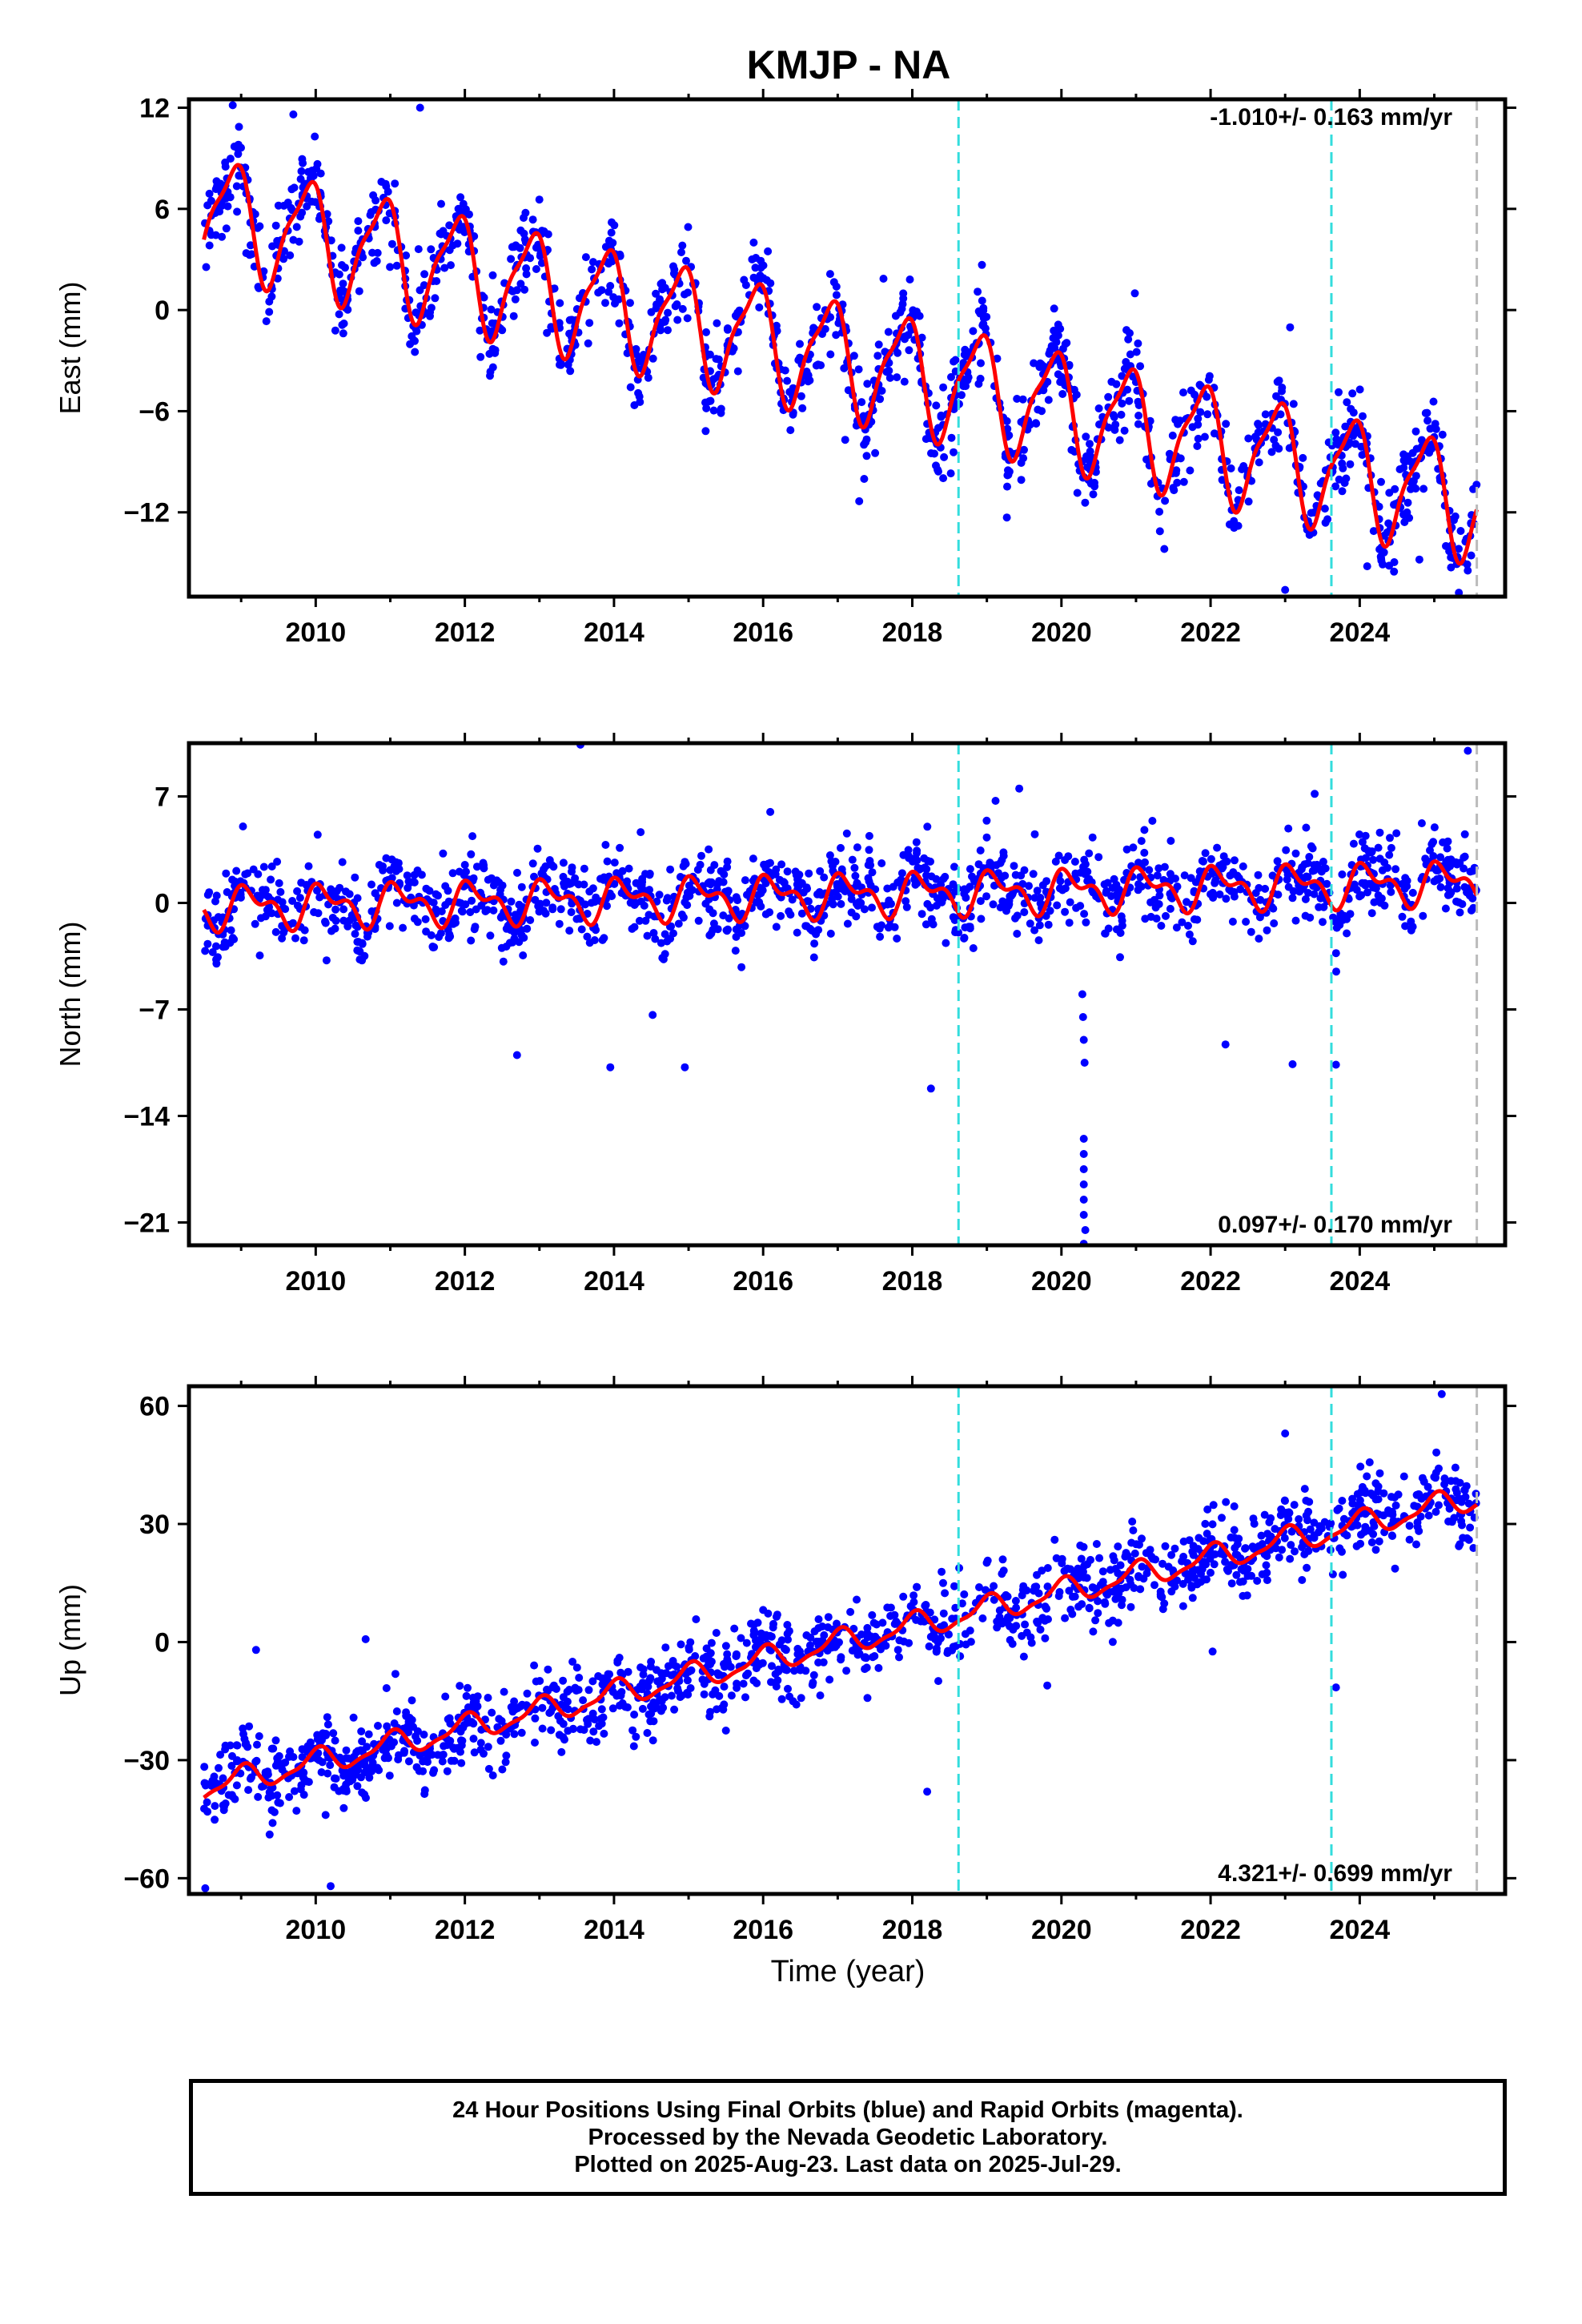 The image size is (1582, 2324). Describe the element at coordinates (841, 364) in the screenshot. I see `model-fit-east` at that location.